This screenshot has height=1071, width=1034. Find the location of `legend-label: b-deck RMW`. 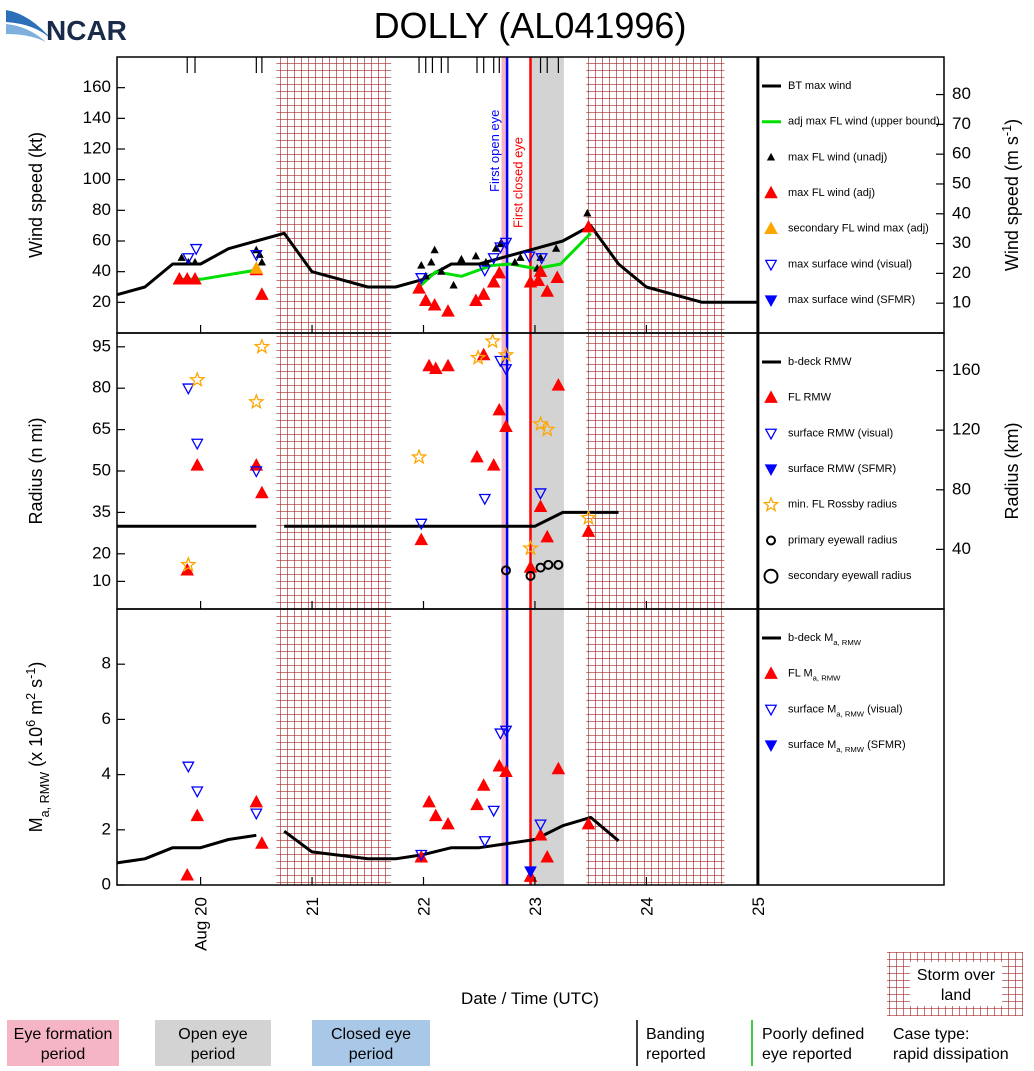

legend-label: b-deck RMW is located at coordinates (820, 362).